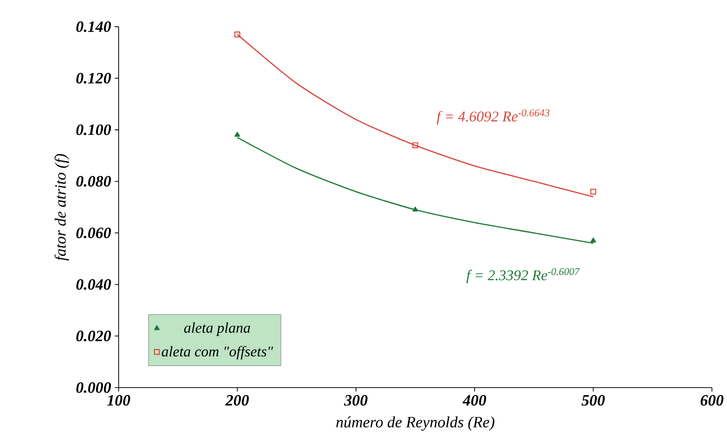 The height and width of the screenshot is (443, 727). I want to click on y-tick-label: 0.000, so click(93, 387).